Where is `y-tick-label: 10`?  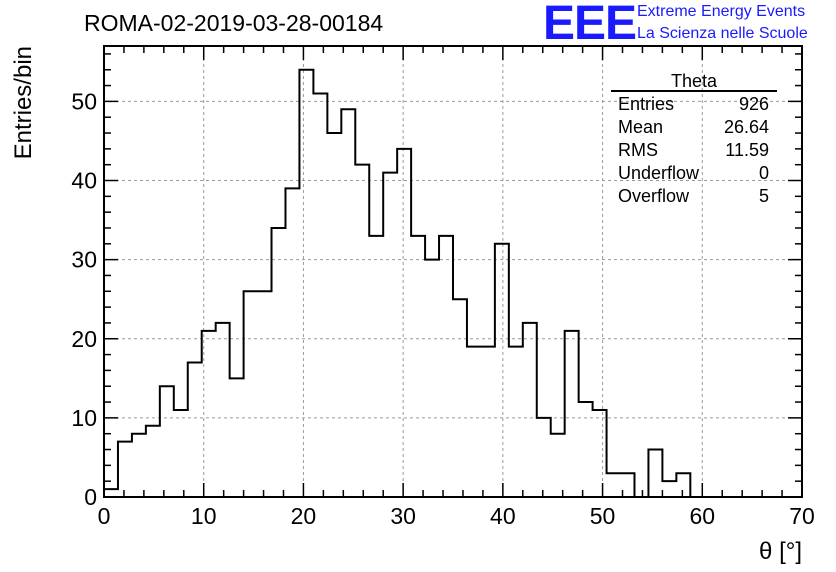
y-tick-label: 10 is located at coordinates (84, 418).